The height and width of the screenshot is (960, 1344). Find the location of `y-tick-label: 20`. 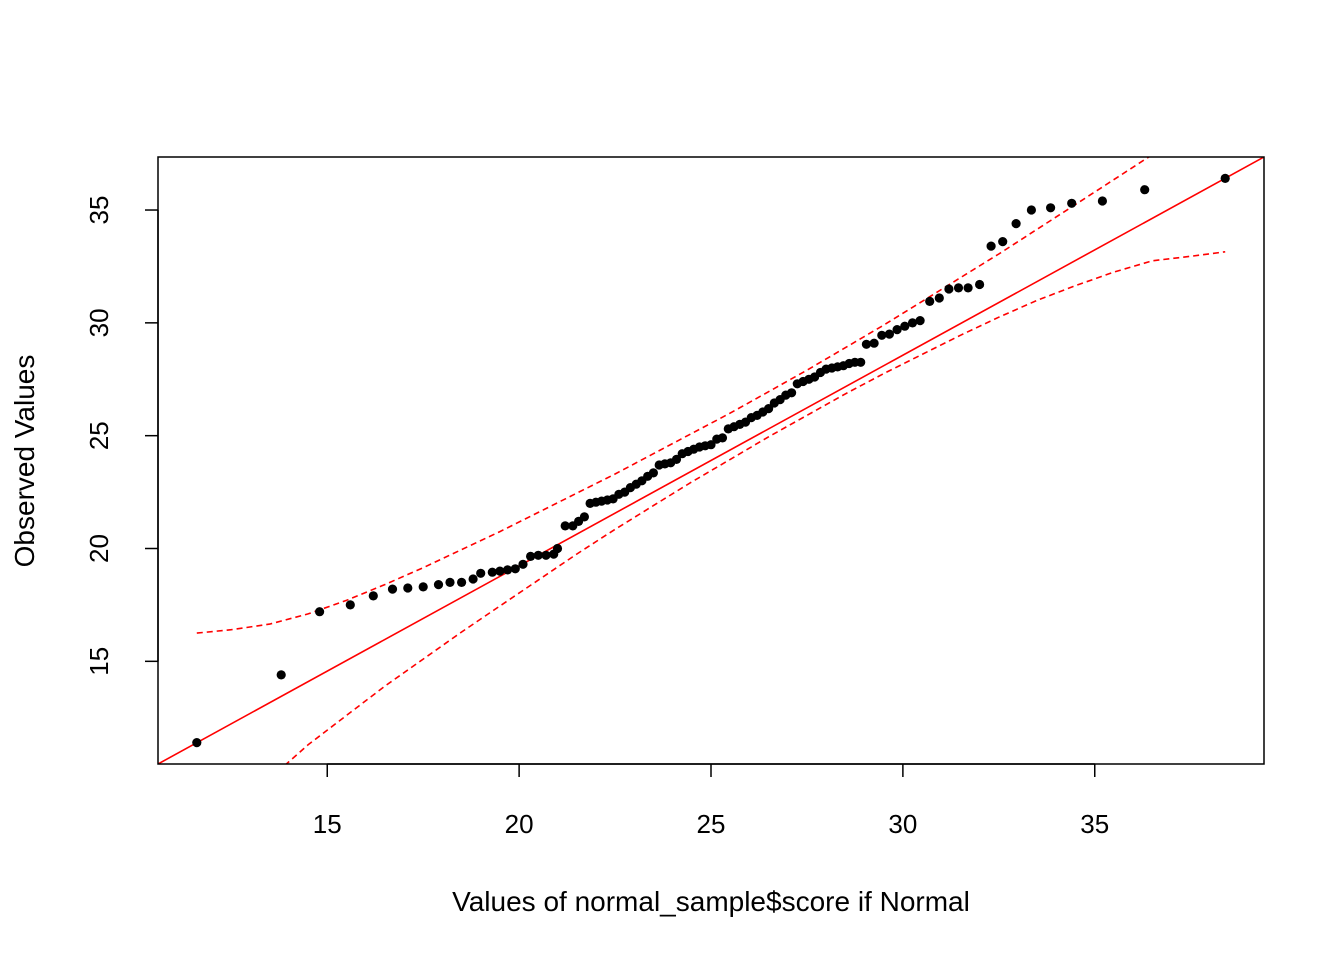

y-tick-label: 20 is located at coordinates (99, 548).